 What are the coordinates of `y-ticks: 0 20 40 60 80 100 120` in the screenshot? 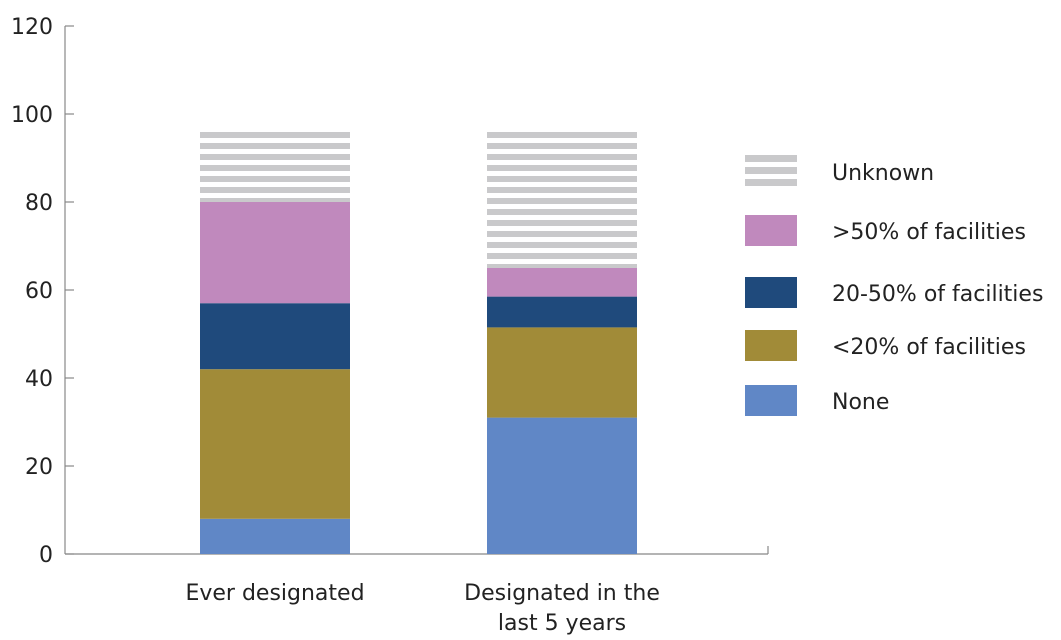 It's located at (42, 291).